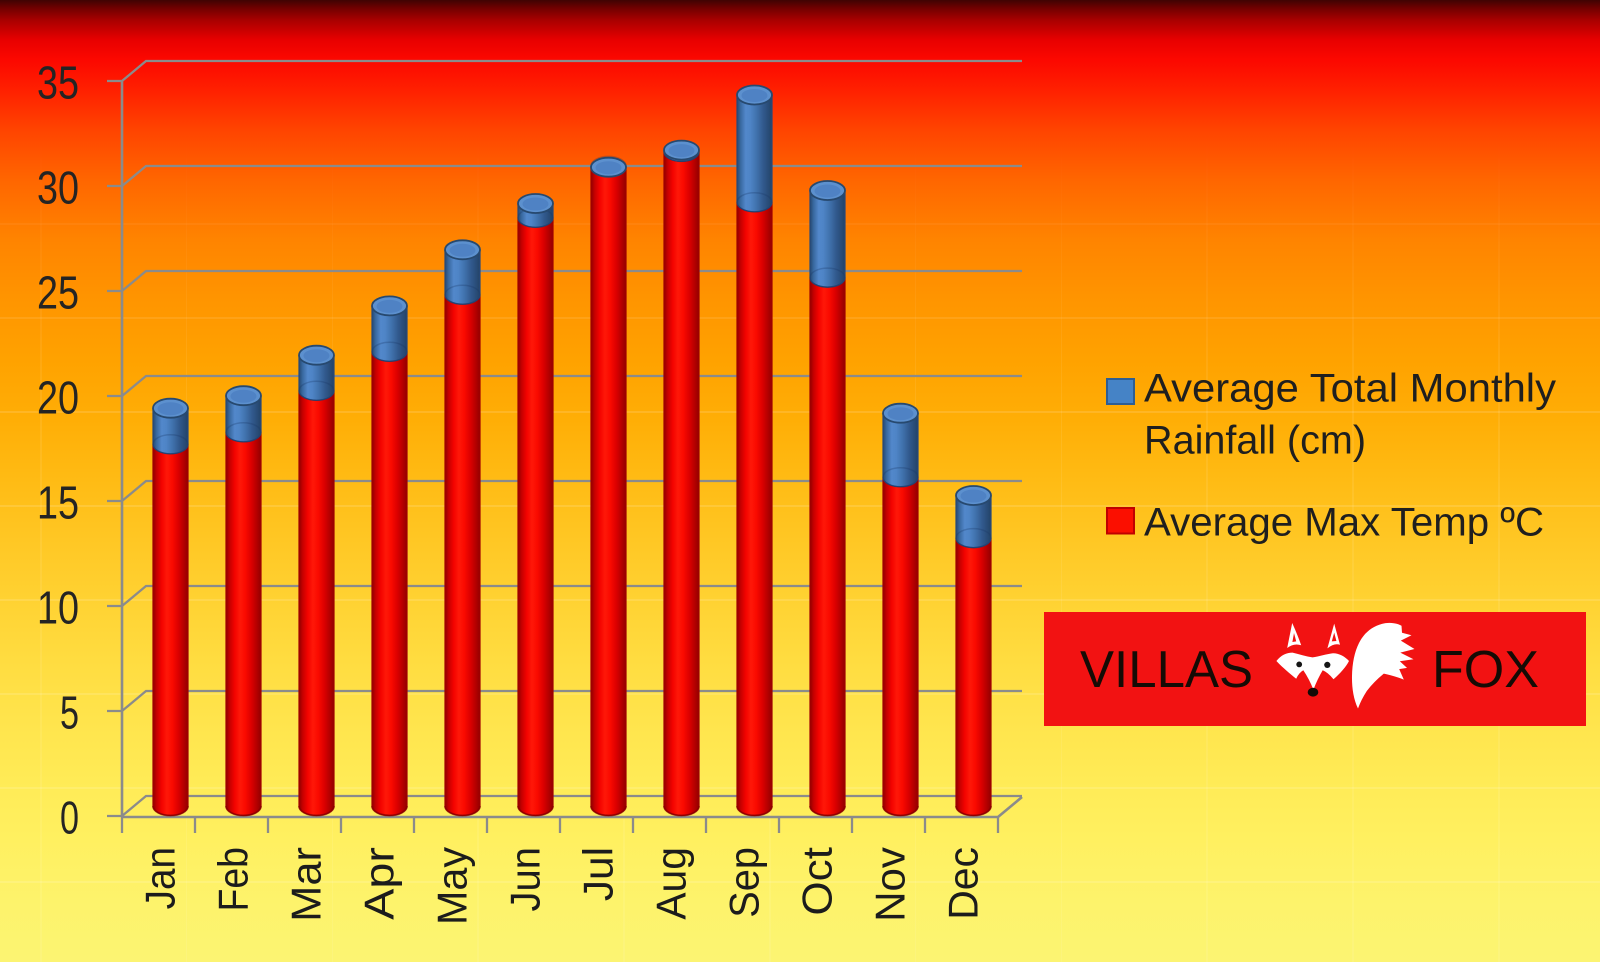  I want to click on svg-text: FOX, so click(1485, 670).